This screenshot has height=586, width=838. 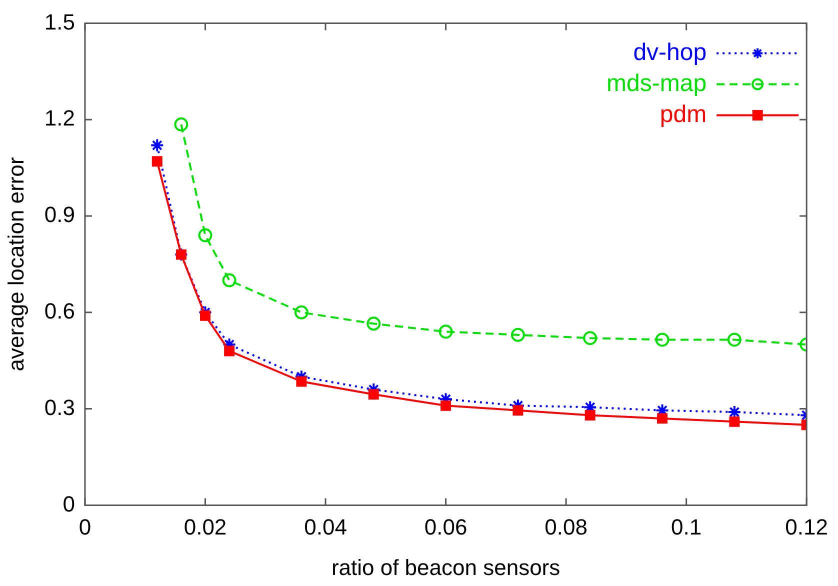 I want to click on x-tick-label: 0, so click(x=85, y=527).